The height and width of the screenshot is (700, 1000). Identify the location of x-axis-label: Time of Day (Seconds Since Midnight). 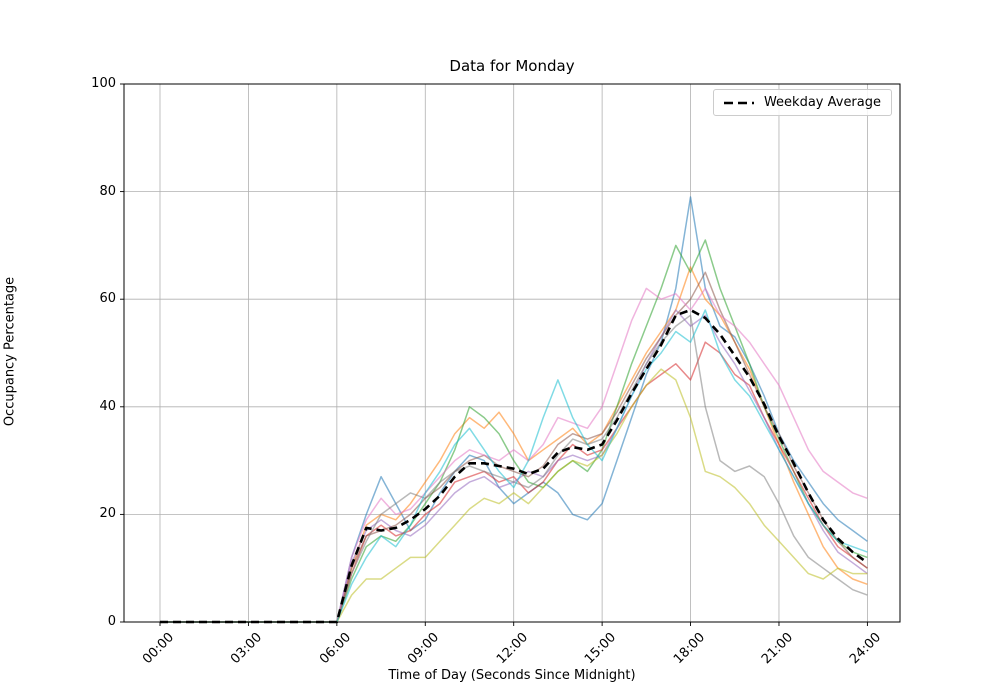
(512, 675).